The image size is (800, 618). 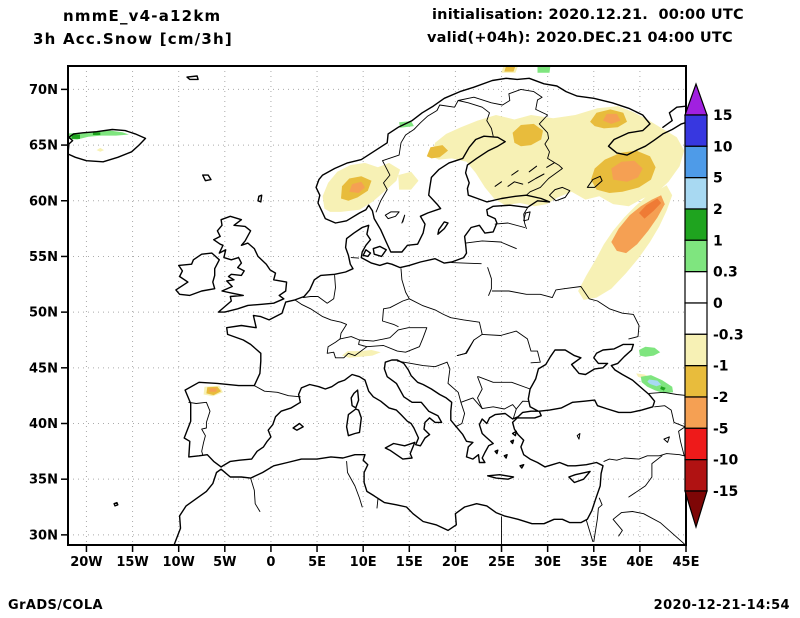 What do you see at coordinates (43, 257) in the screenshot?
I see `lat-axis-label: 55N` at bounding box center [43, 257].